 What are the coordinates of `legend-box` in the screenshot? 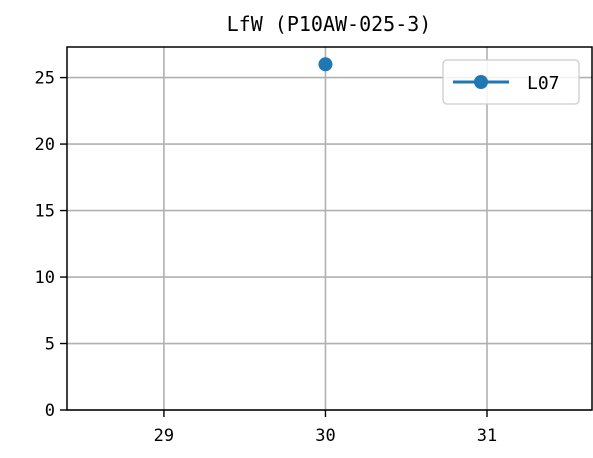 It's located at (511, 82).